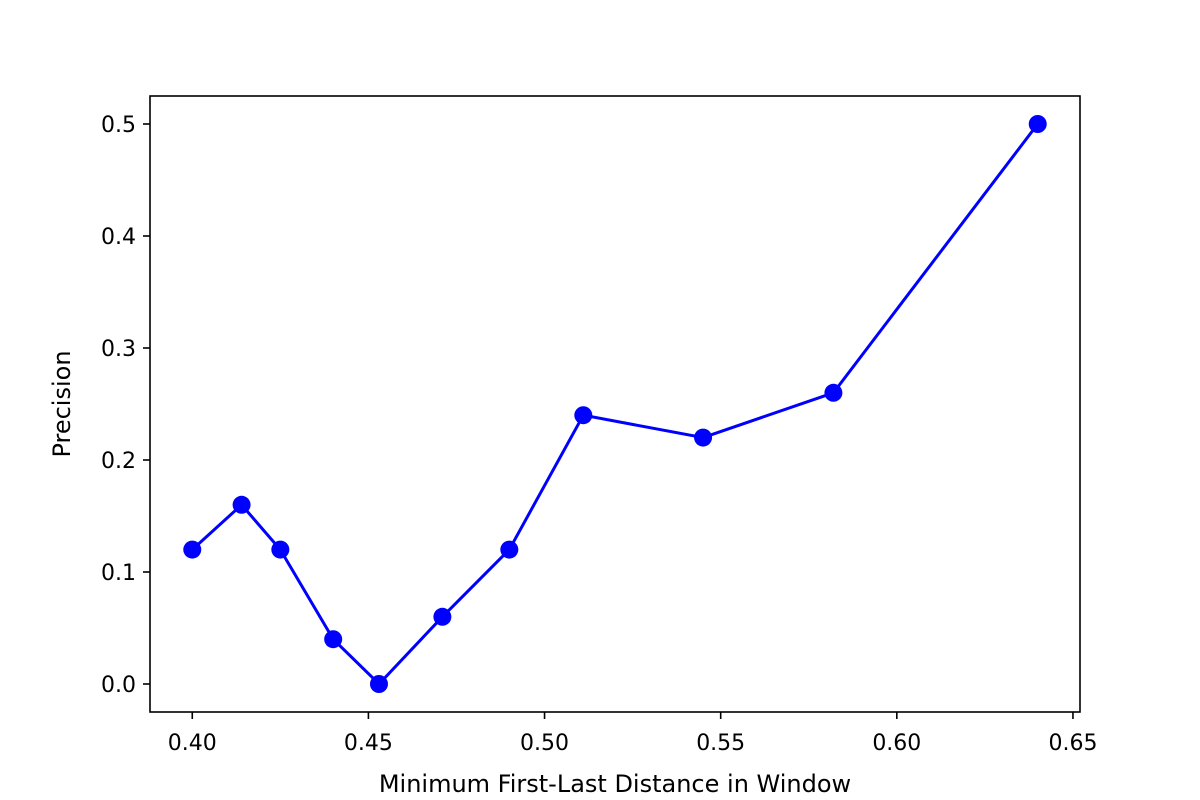 This screenshot has width=1200, height=800. What do you see at coordinates (118, 349) in the screenshot?
I see `y-tick-label: 0.3` at bounding box center [118, 349].